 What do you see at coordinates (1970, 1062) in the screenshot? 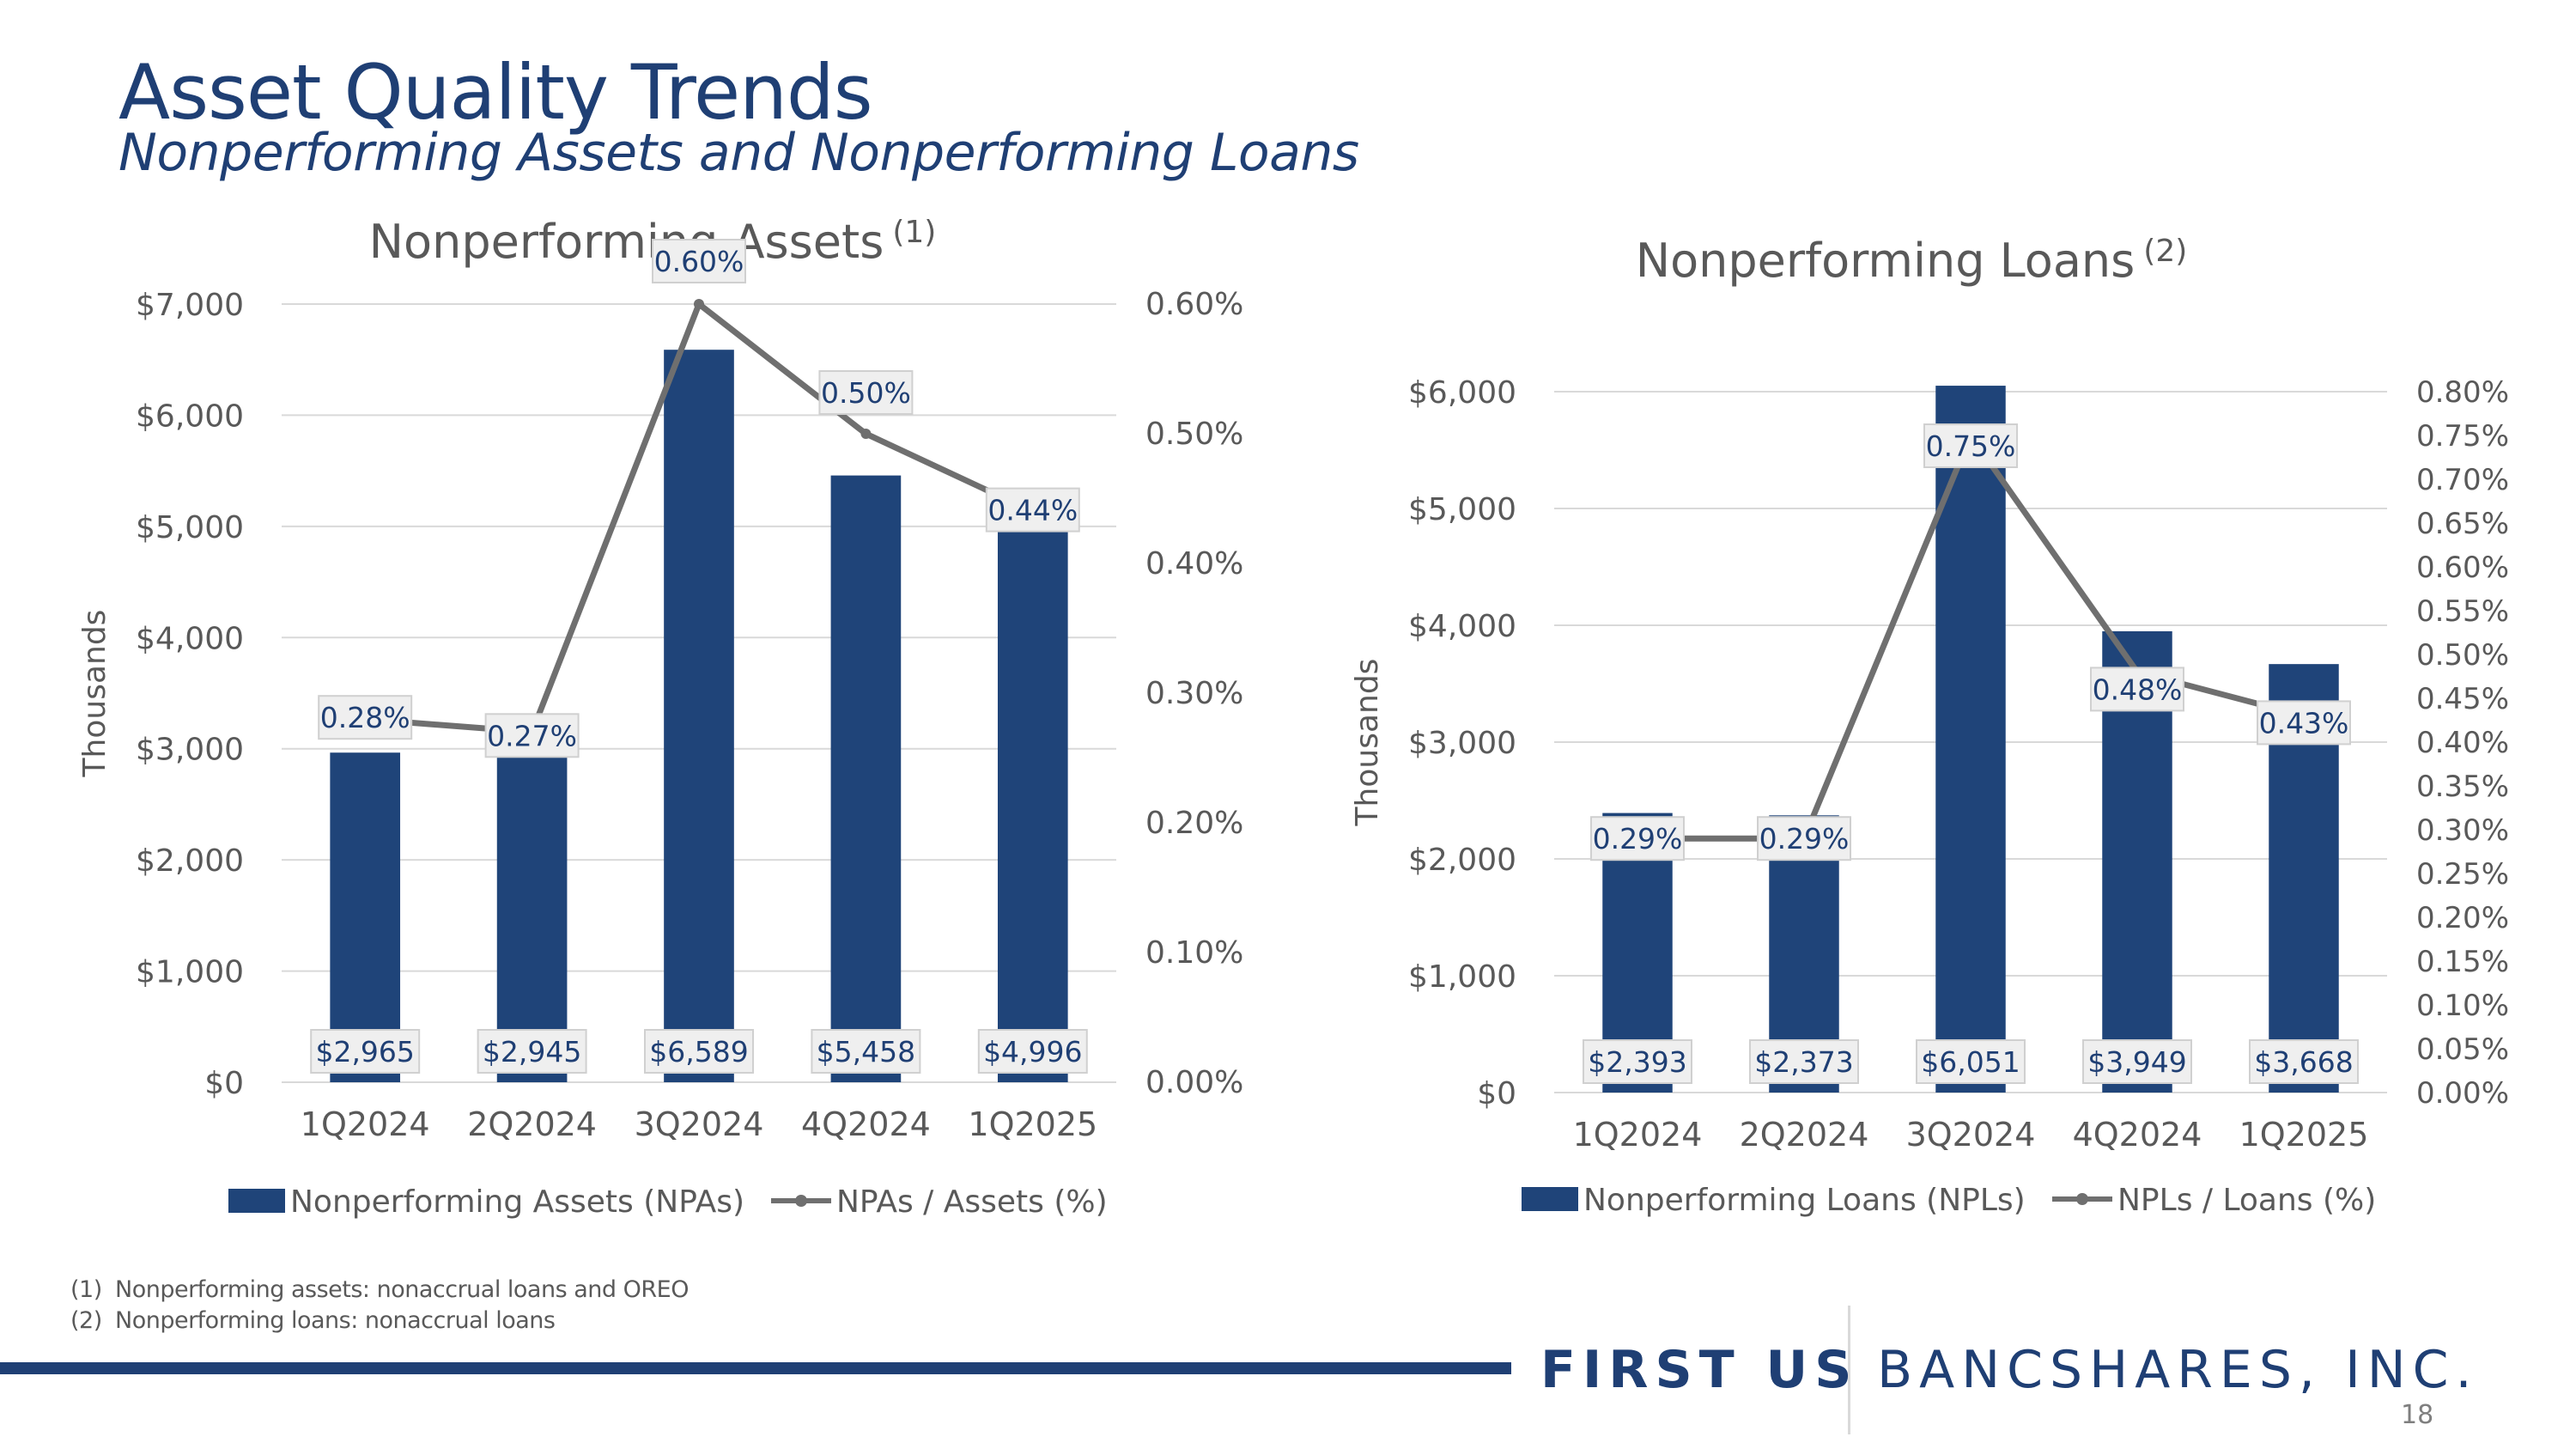
I see `bar-data-label: $6,051` at bounding box center [1970, 1062].